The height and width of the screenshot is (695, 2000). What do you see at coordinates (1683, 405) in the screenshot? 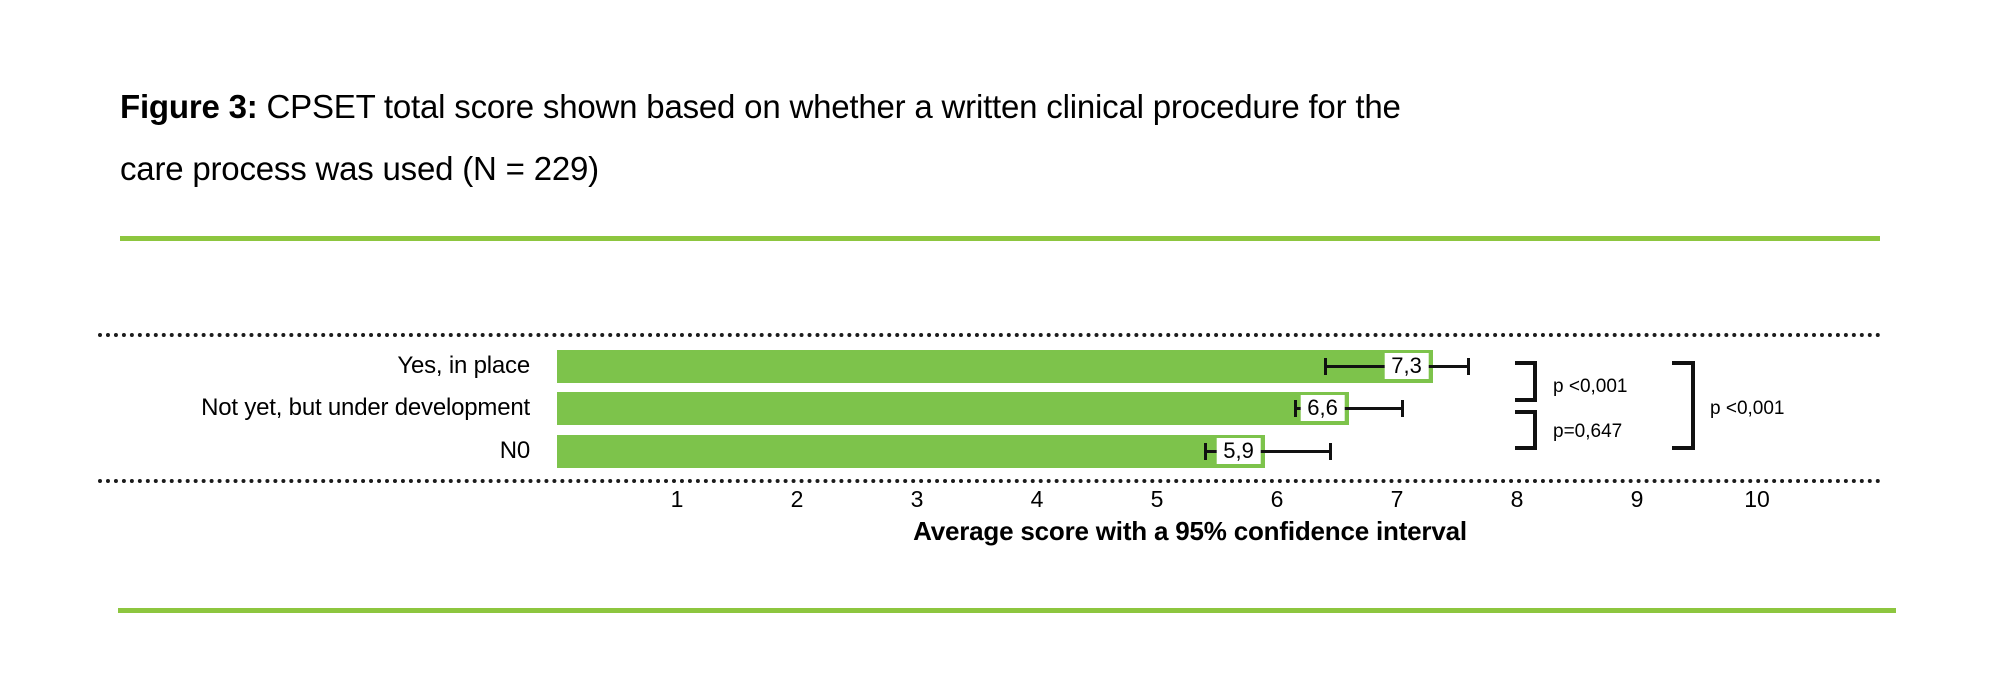
I see `significance-bracket-large` at bounding box center [1683, 405].